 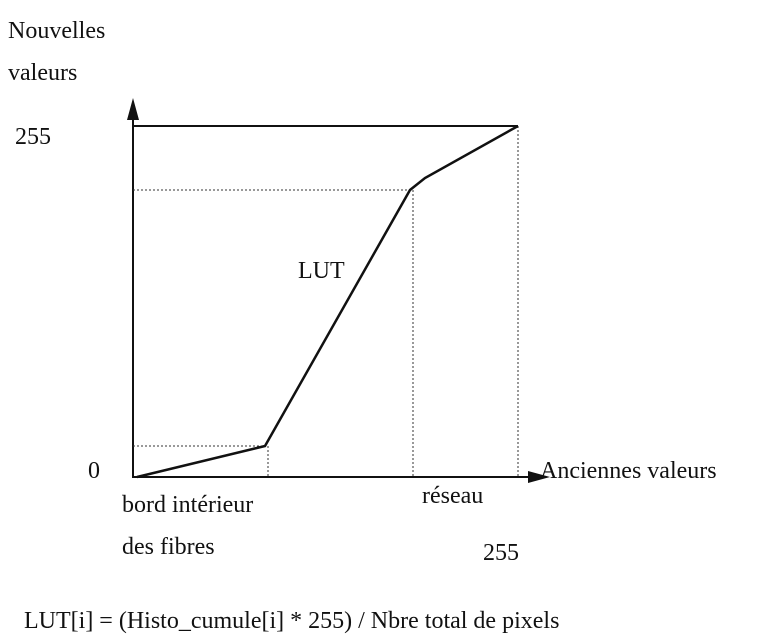 I want to click on origin-label: 0, so click(x=94, y=471).